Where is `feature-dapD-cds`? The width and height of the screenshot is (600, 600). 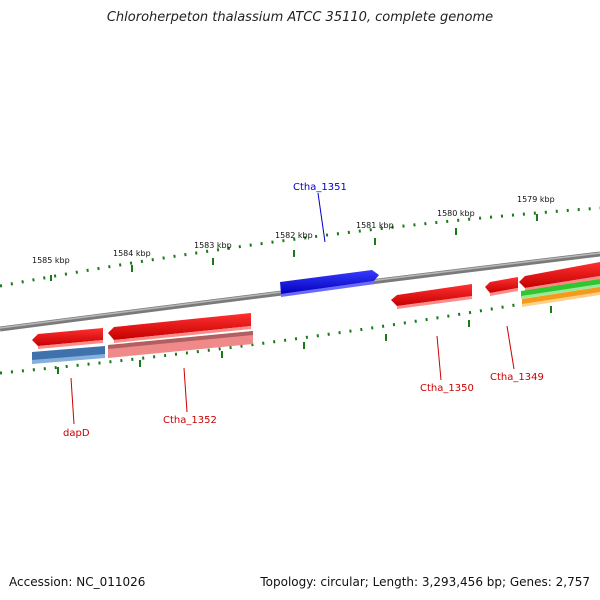
feature-dapD-cds is located at coordinates (68, 355).